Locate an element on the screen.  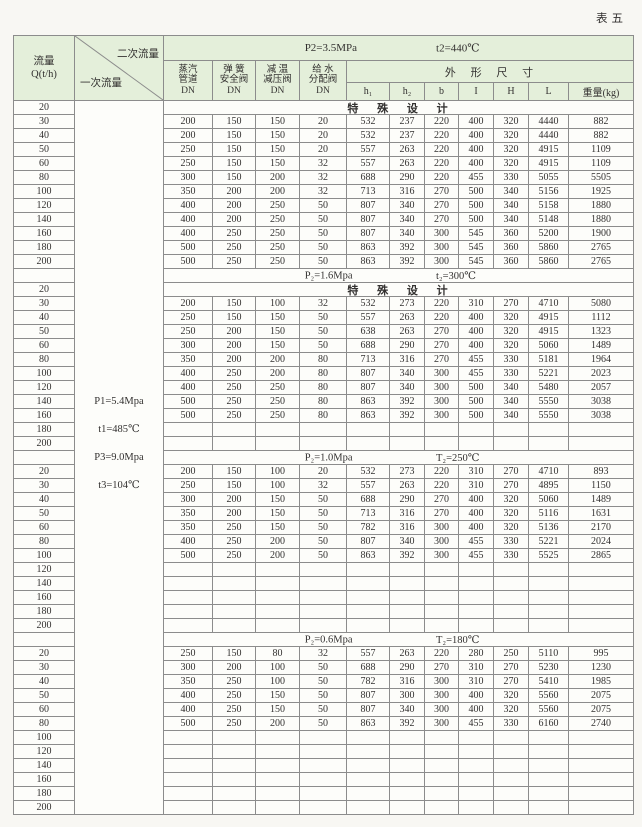
value-cell: 893 is located at coordinates (601, 472).